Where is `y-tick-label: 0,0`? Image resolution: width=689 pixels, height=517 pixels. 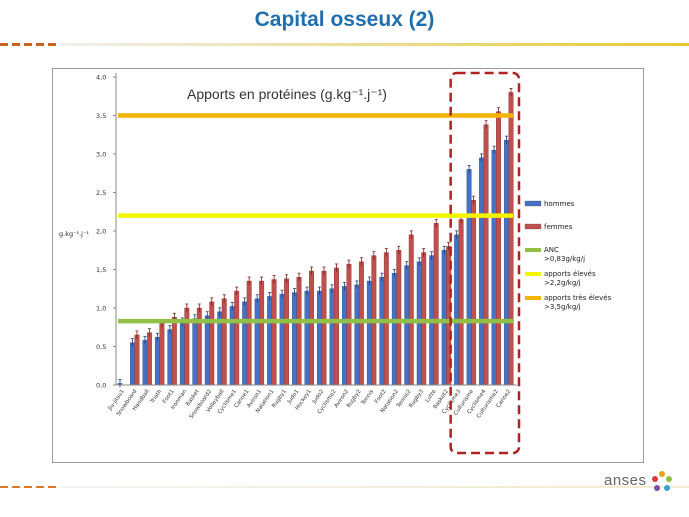
y-tick-label: 0,0 is located at coordinates (101, 386).